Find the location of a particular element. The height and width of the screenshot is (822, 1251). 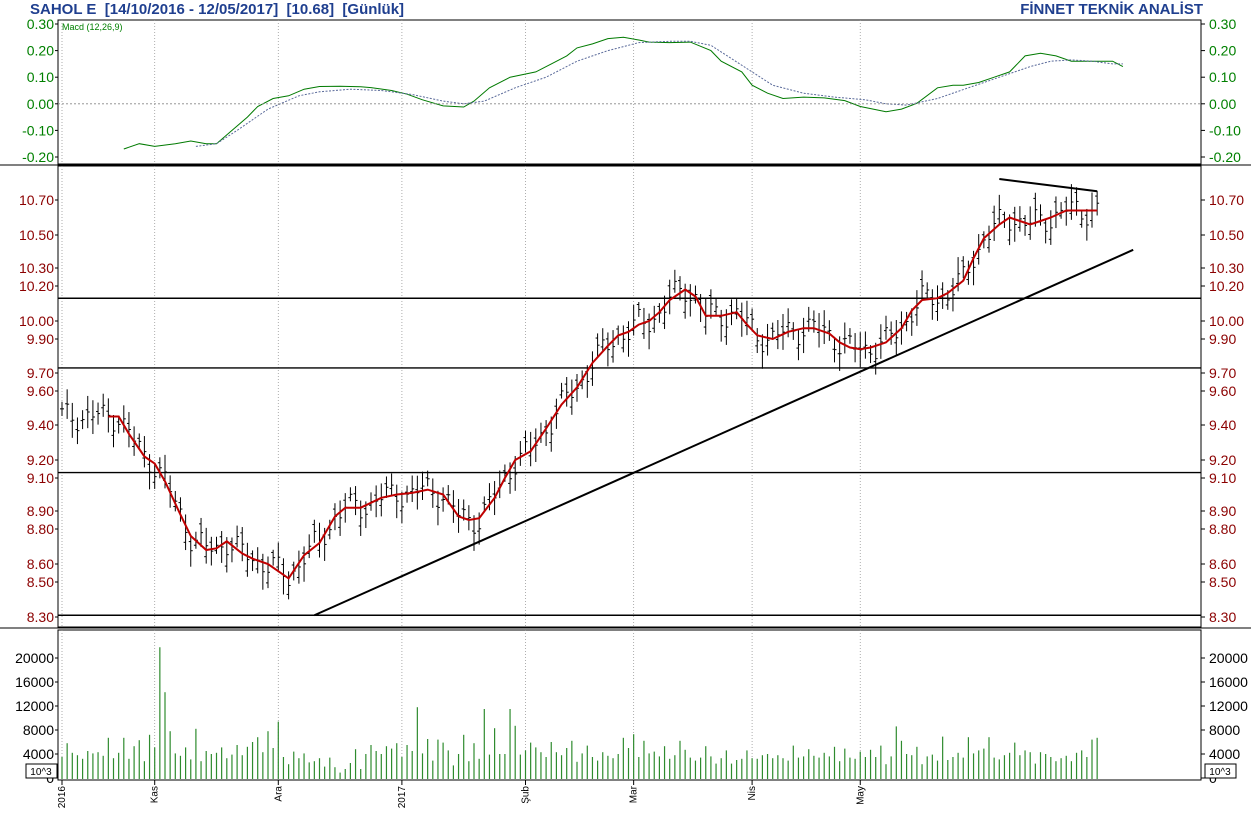

unit-label-left: 10^3 is located at coordinates (41, 772).